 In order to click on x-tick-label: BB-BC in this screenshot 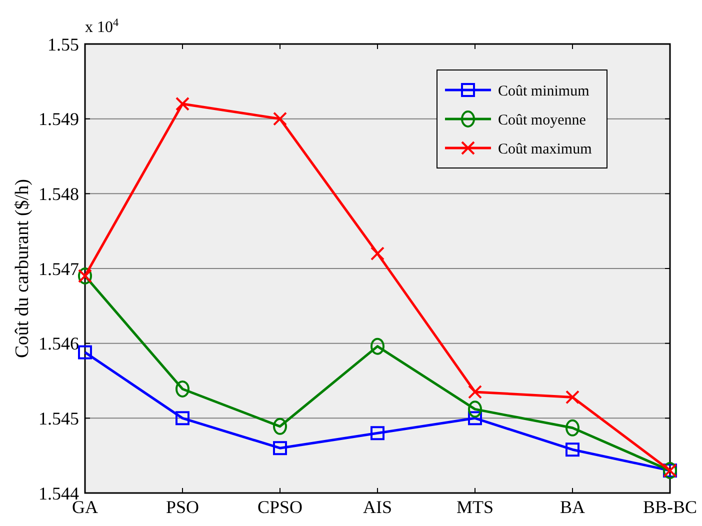, I will do `click(670, 507)`.